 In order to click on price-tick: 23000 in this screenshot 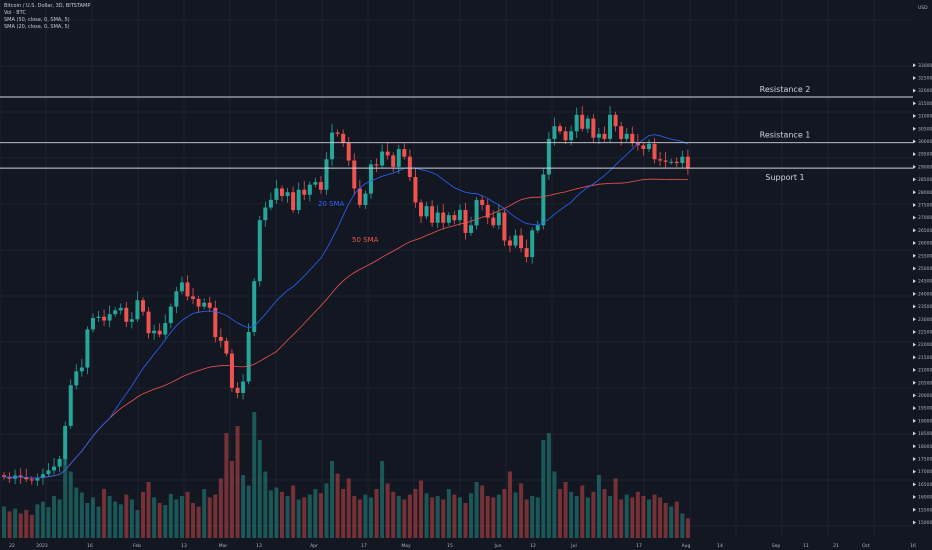, I will do `click(925, 320)`.